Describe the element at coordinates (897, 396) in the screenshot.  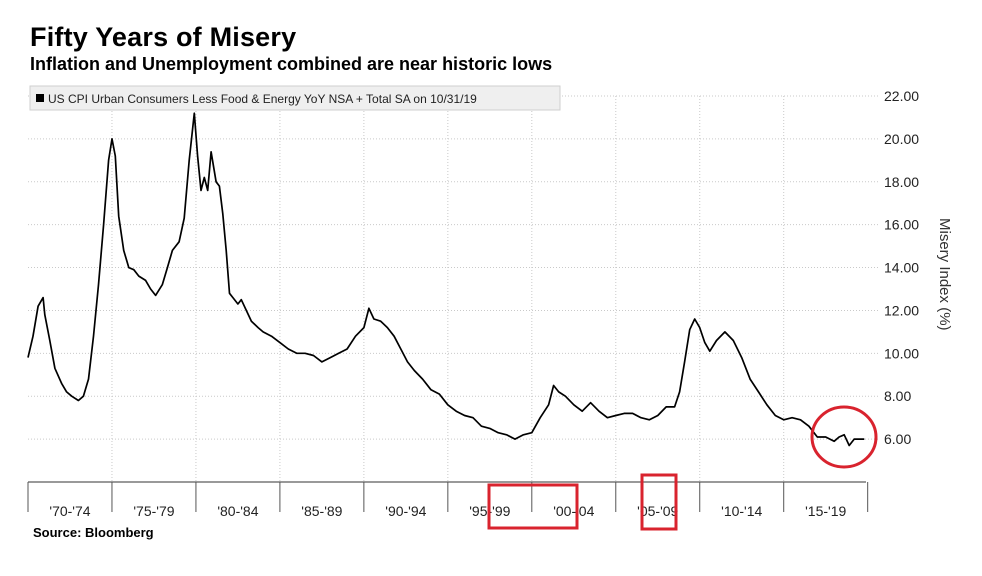
I see `y-tick-label: 8.00` at that location.